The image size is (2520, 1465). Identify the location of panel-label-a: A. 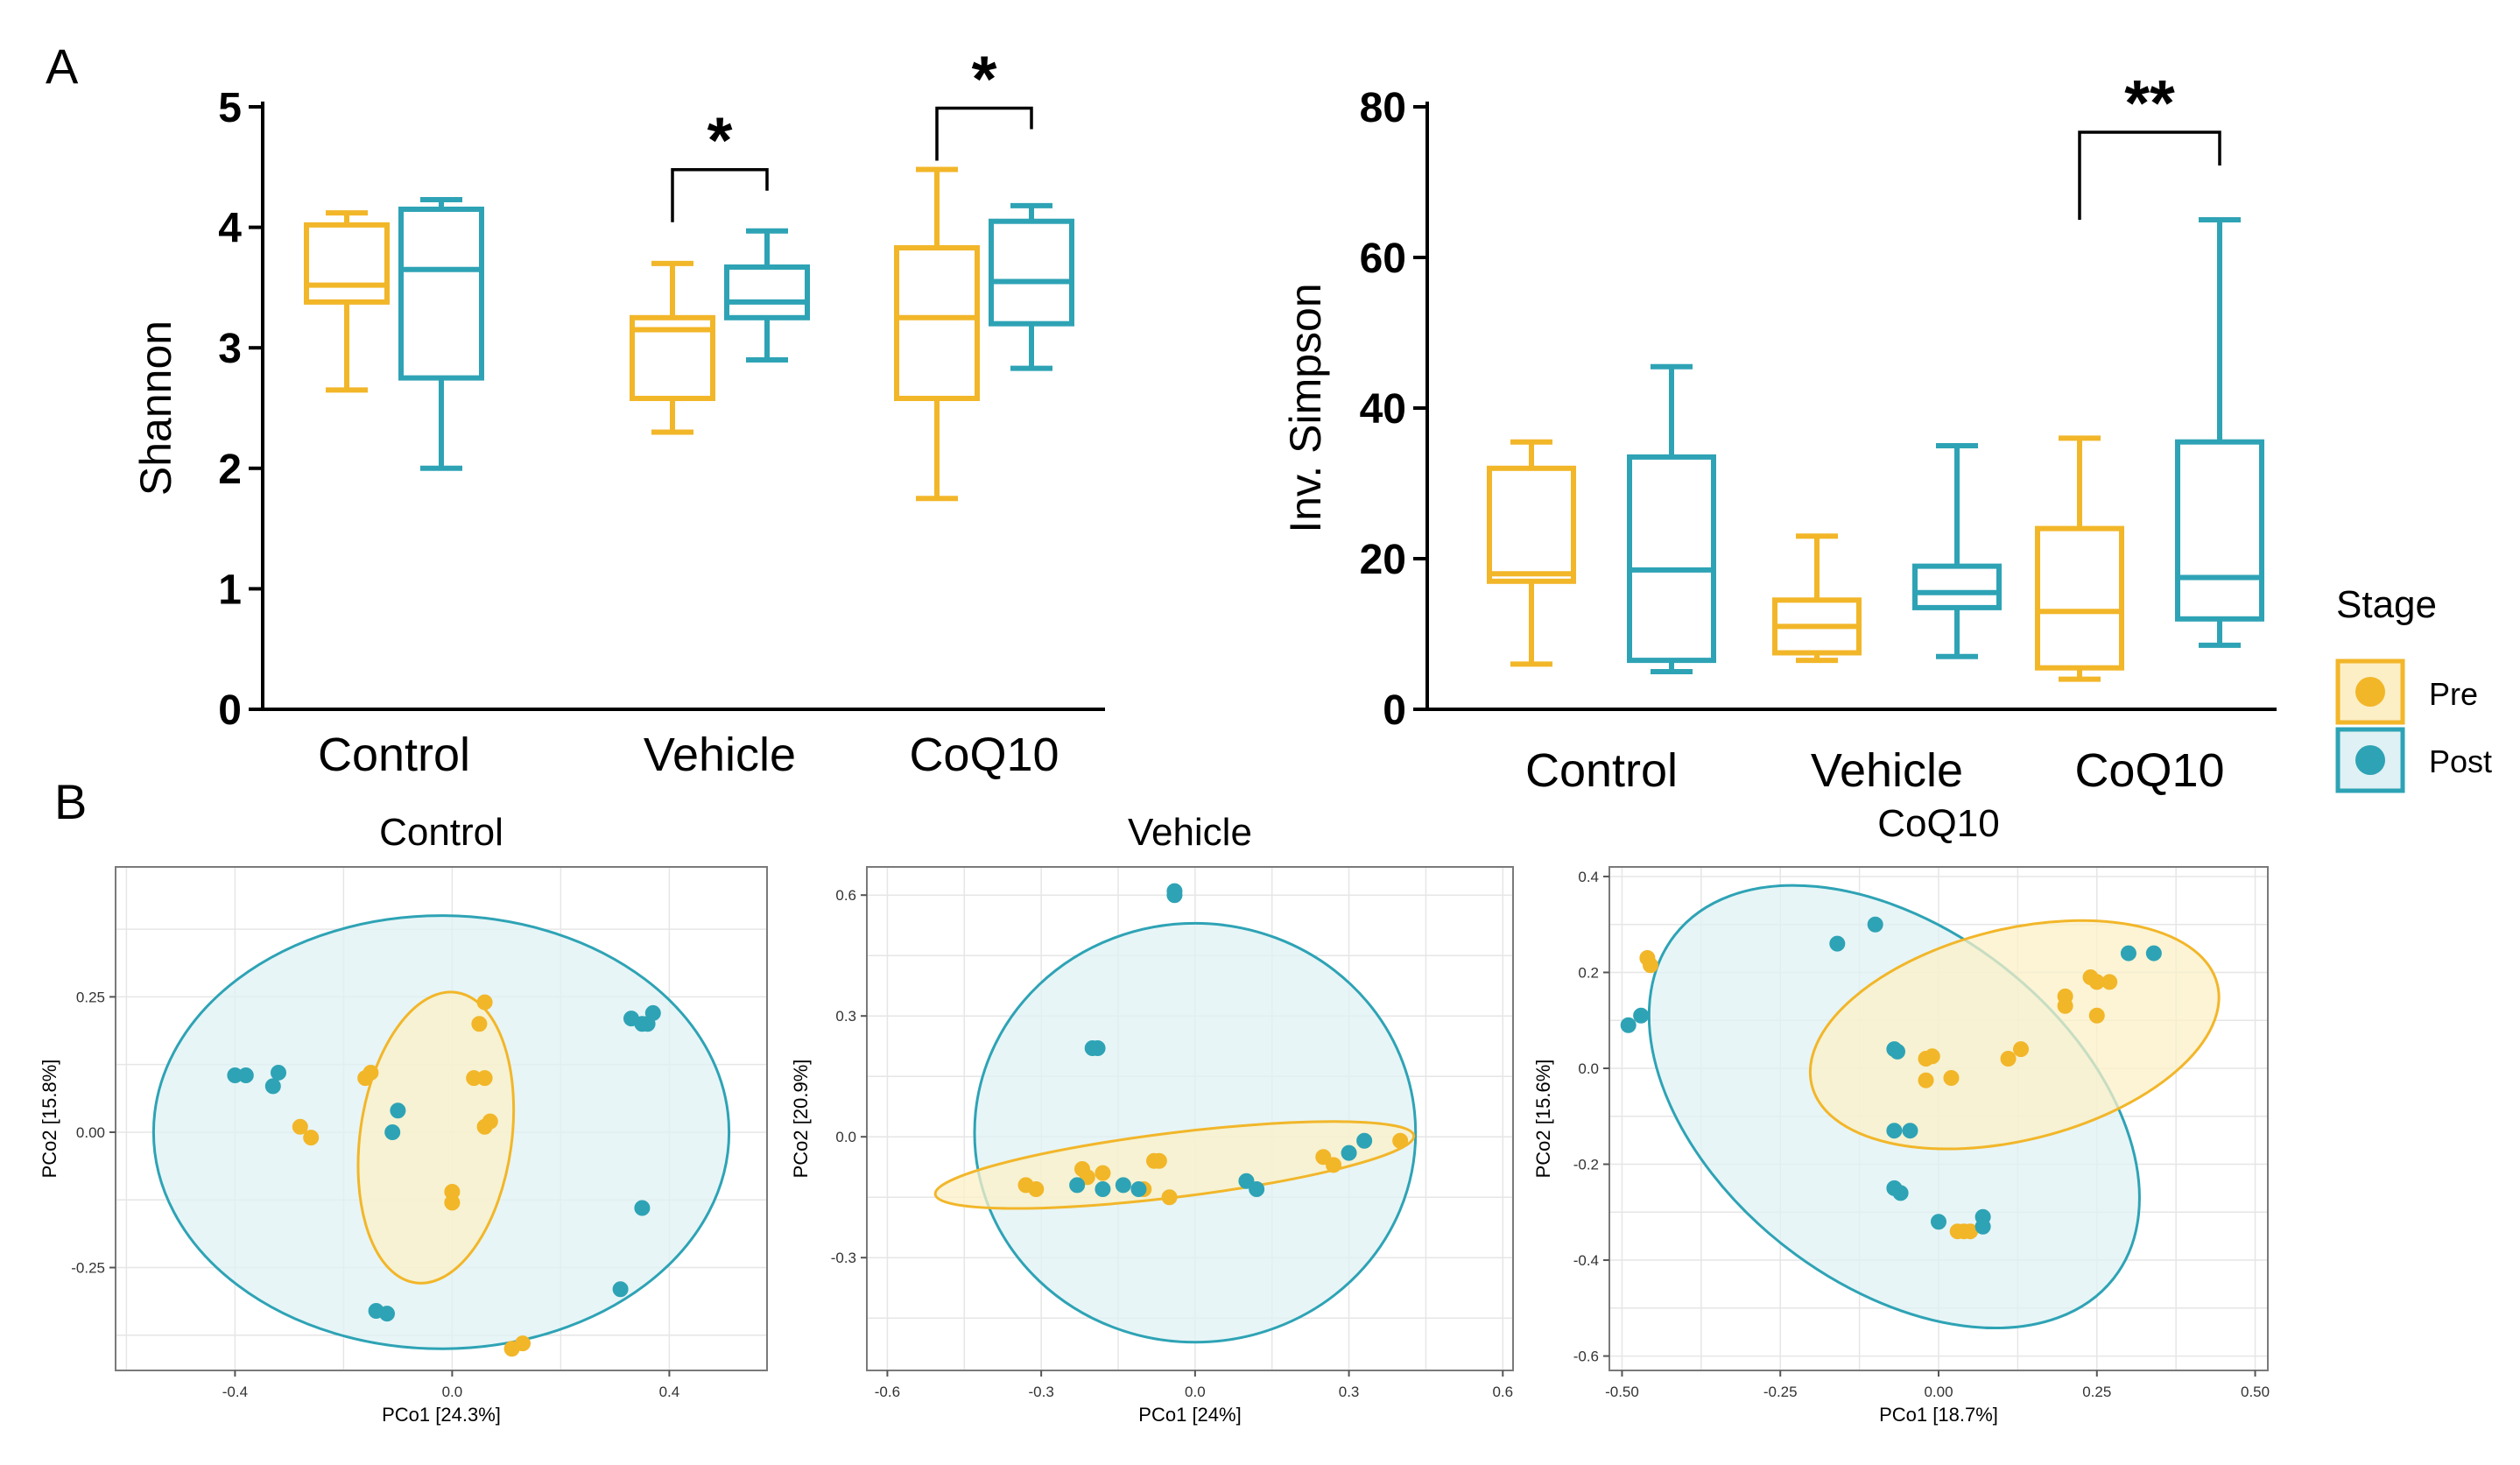
(62, 66).